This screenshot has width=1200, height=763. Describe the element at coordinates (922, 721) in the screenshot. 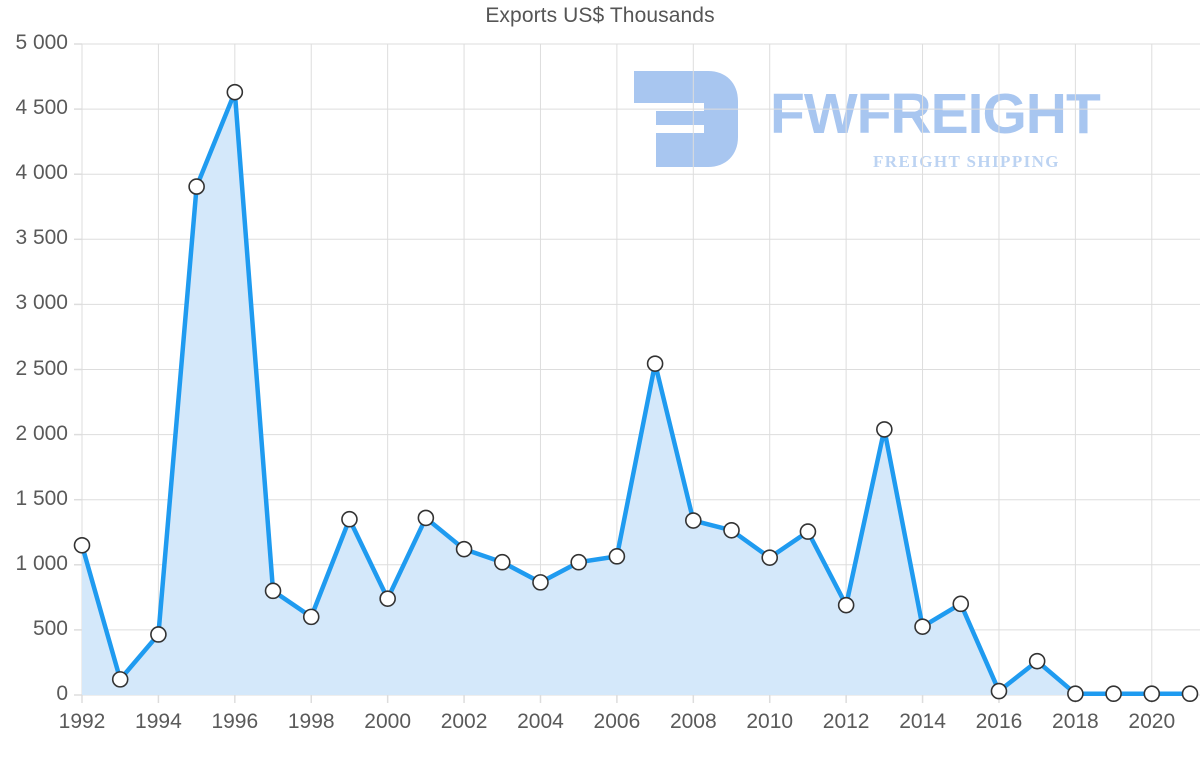

I see `x-axis-tick-label: 2014` at that location.